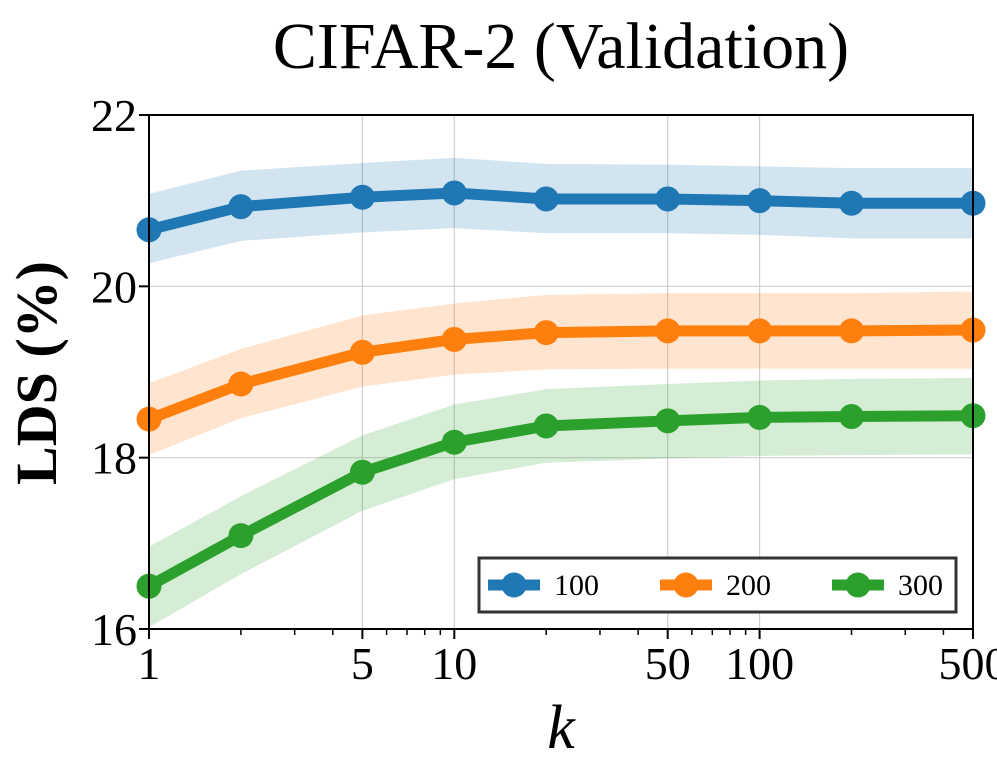 Image resolution: width=997 pixels, height=775 pixels. Describe the element at coordinates (36, 373) in the screenshot. I see `y-axis-label: LDS (%)` at that location.